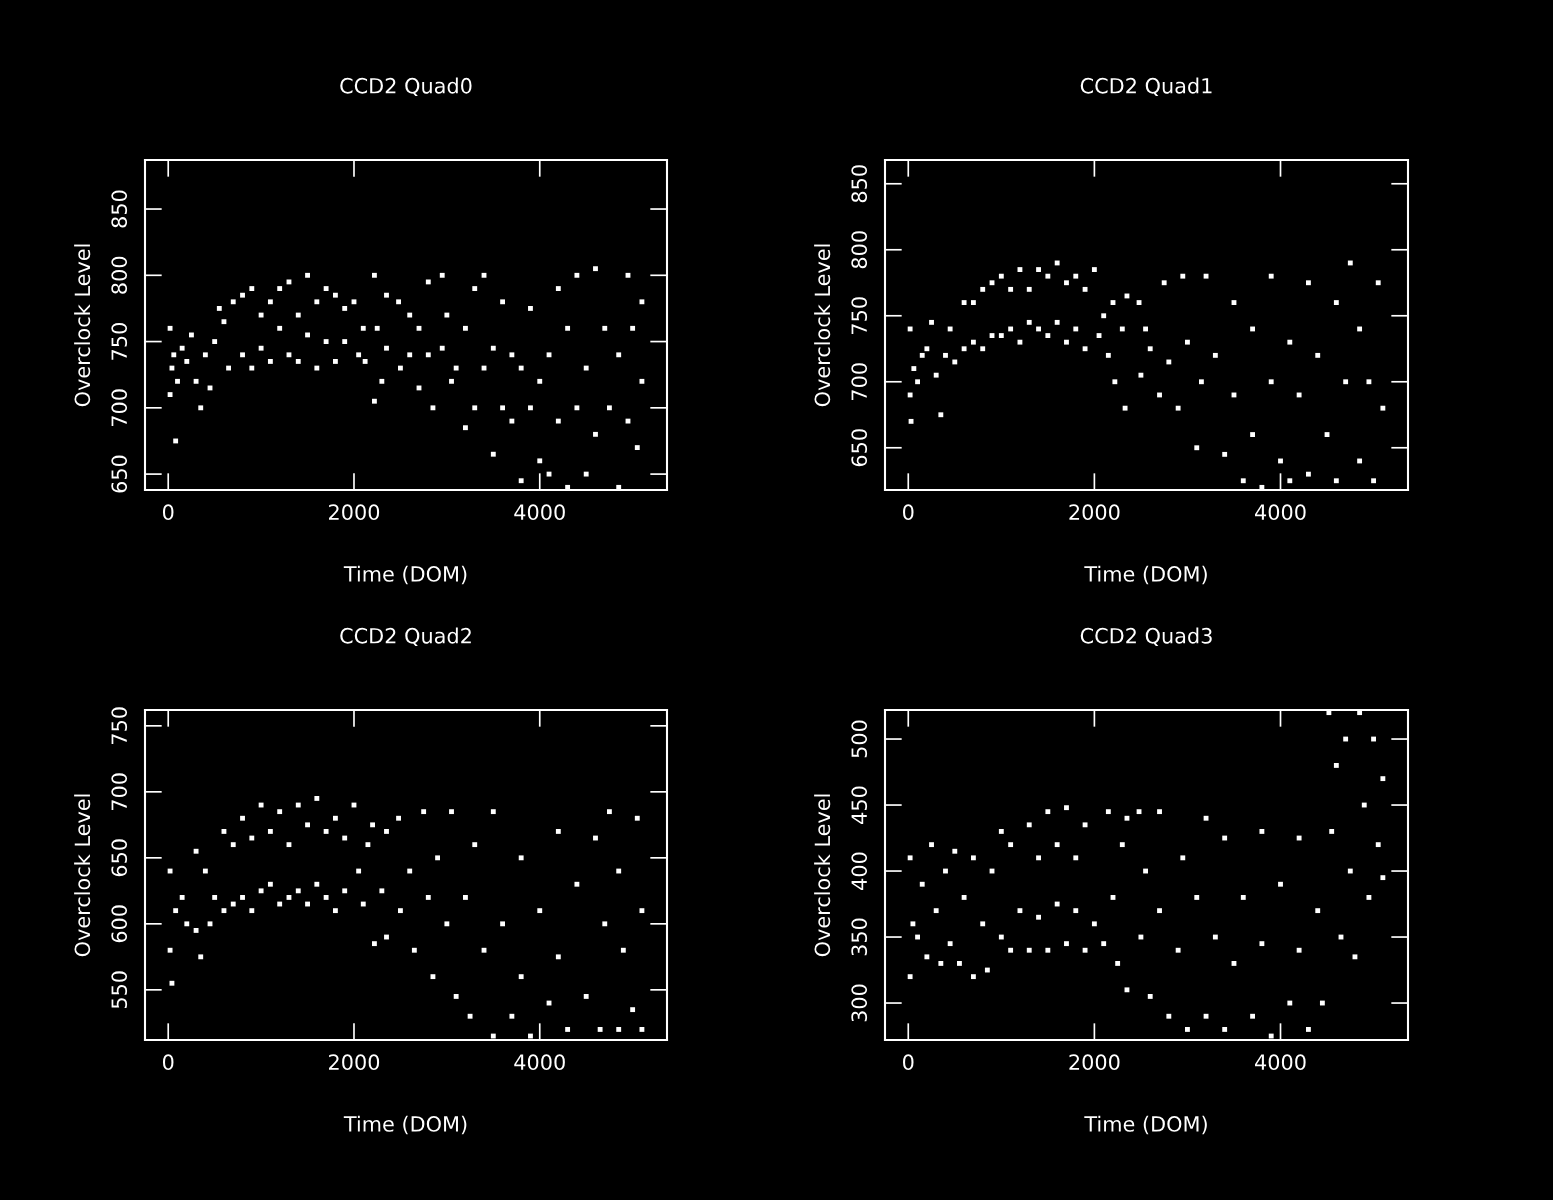  Describe the element at coordinates (405, 637) in the screenshot. I see `chart-title: CCD2 Quad2` at that location.